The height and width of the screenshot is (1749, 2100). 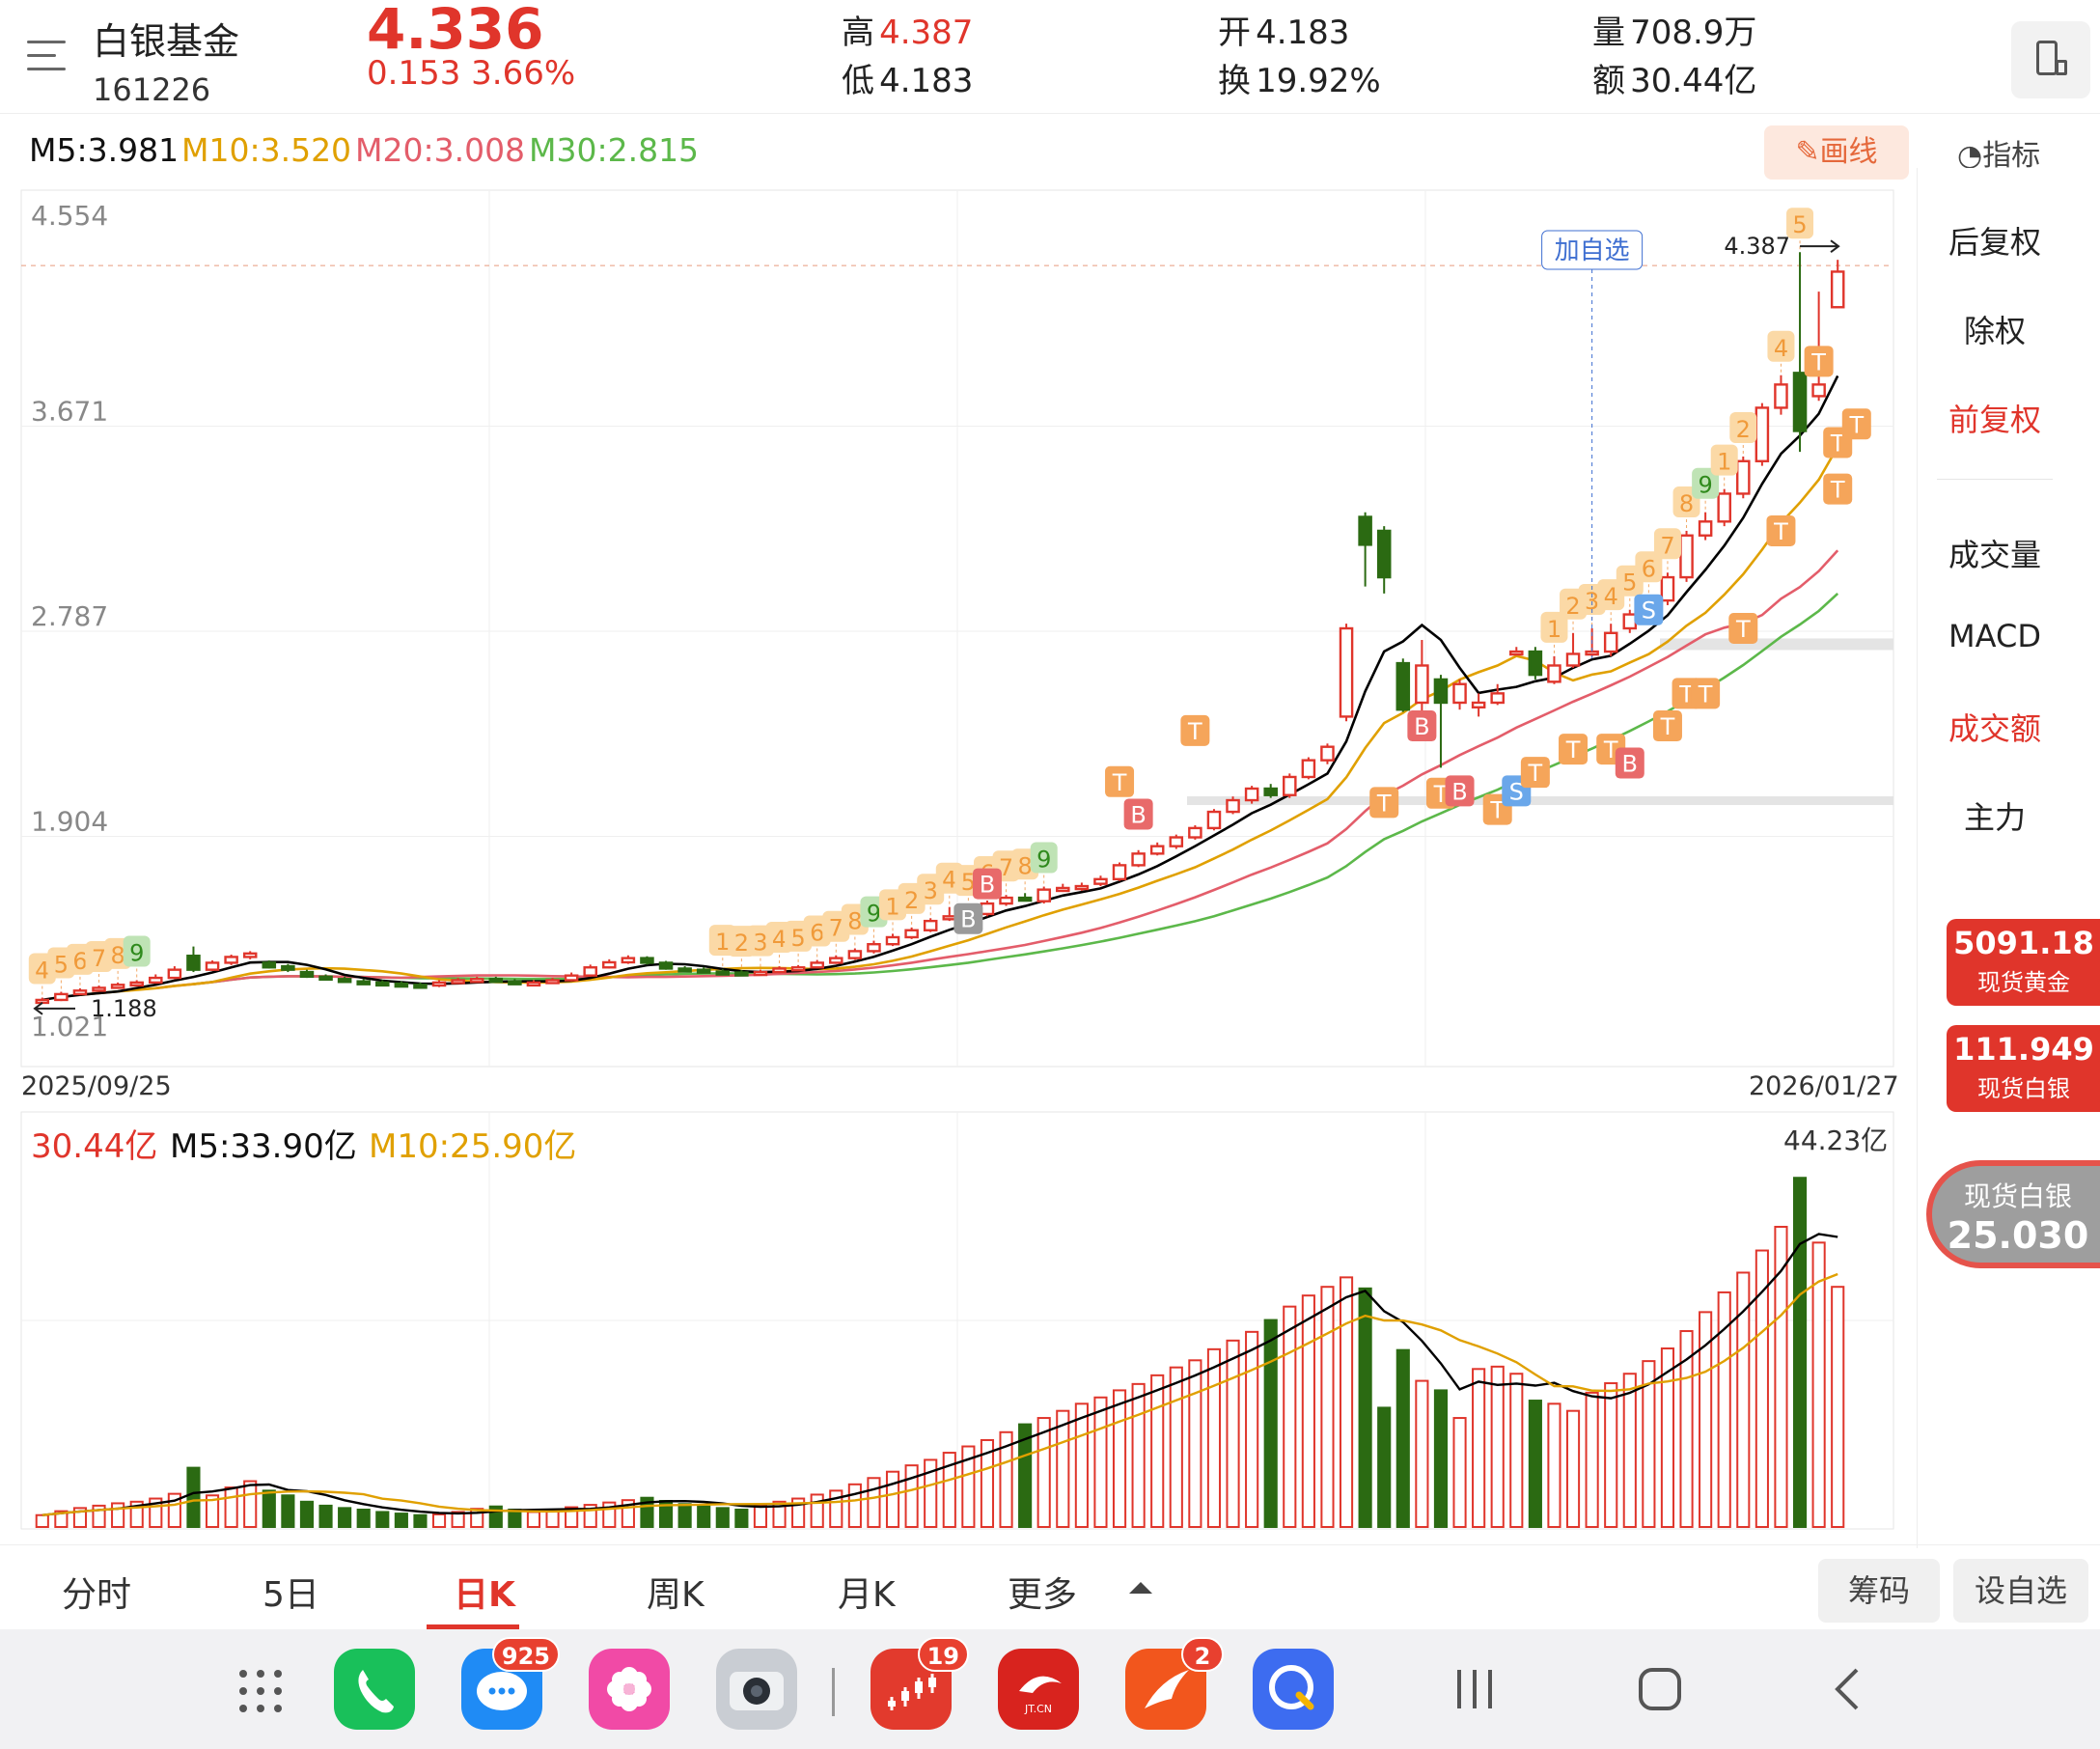 What do you see at coordinates (1460, 791) in the screenshot?
I see `signal-marker: B` at bounding box center [1460, 791].